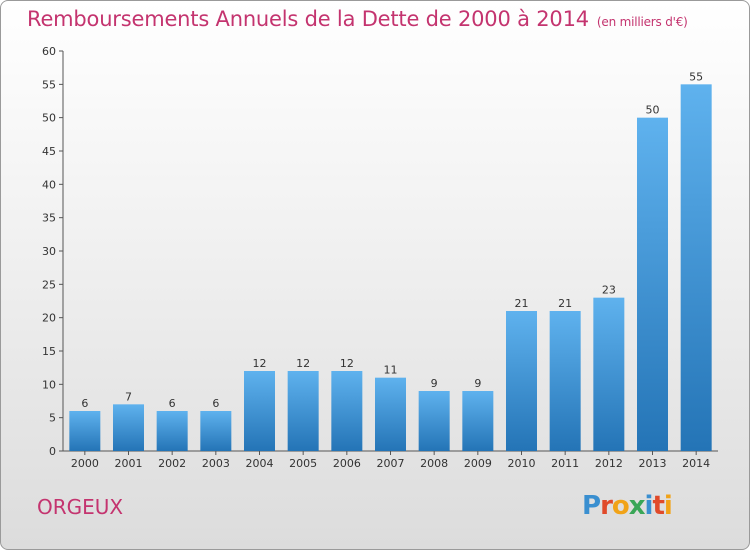  I want to click on bar-2001, so click(128, 427).